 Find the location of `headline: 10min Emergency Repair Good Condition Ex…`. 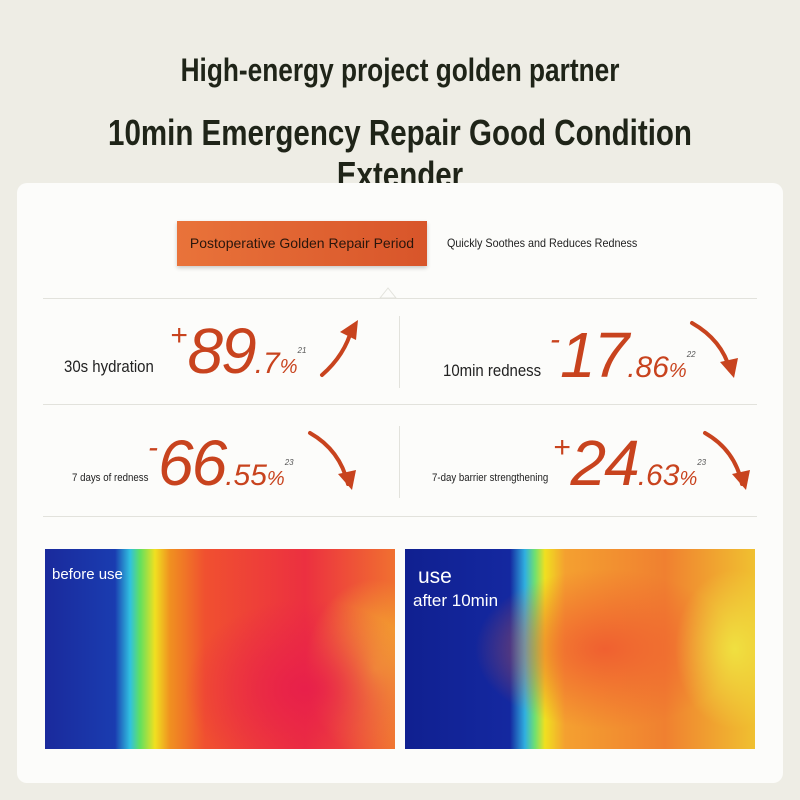

headline: 10min Emergency Repair Good Condition Ex… is located at coordinates (400, 153).